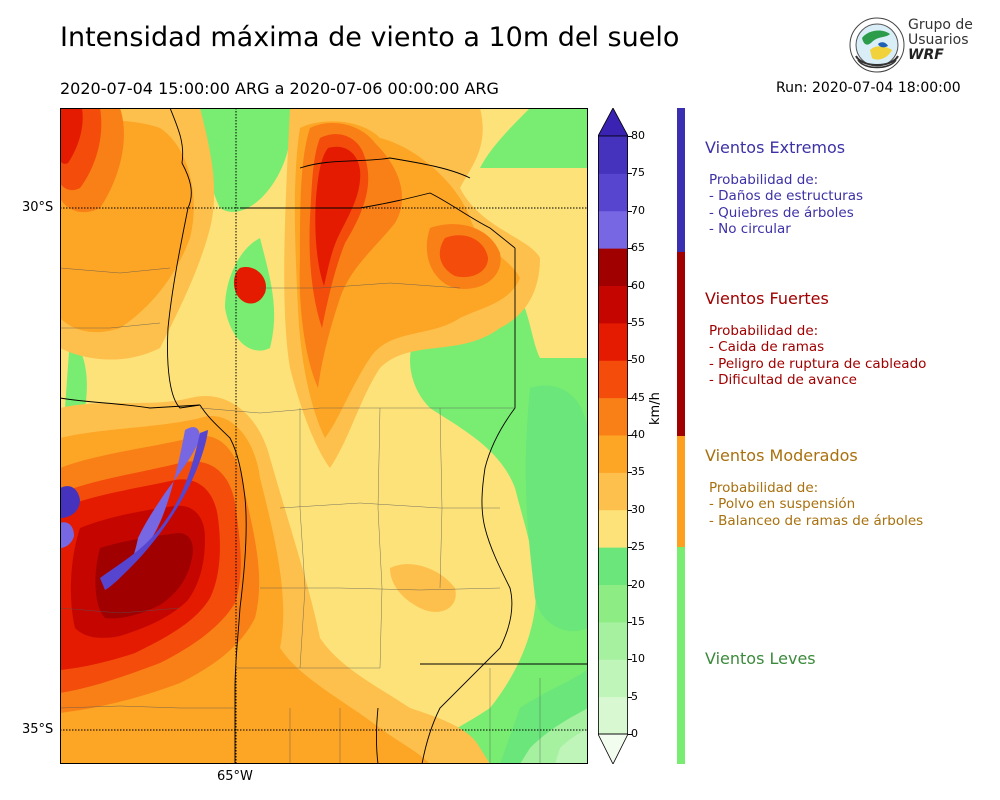  What do you see at coordinates (938, 40) in the screenshot?
I see `logo-line-2: Usuarios` at bounding box center [938, 40].